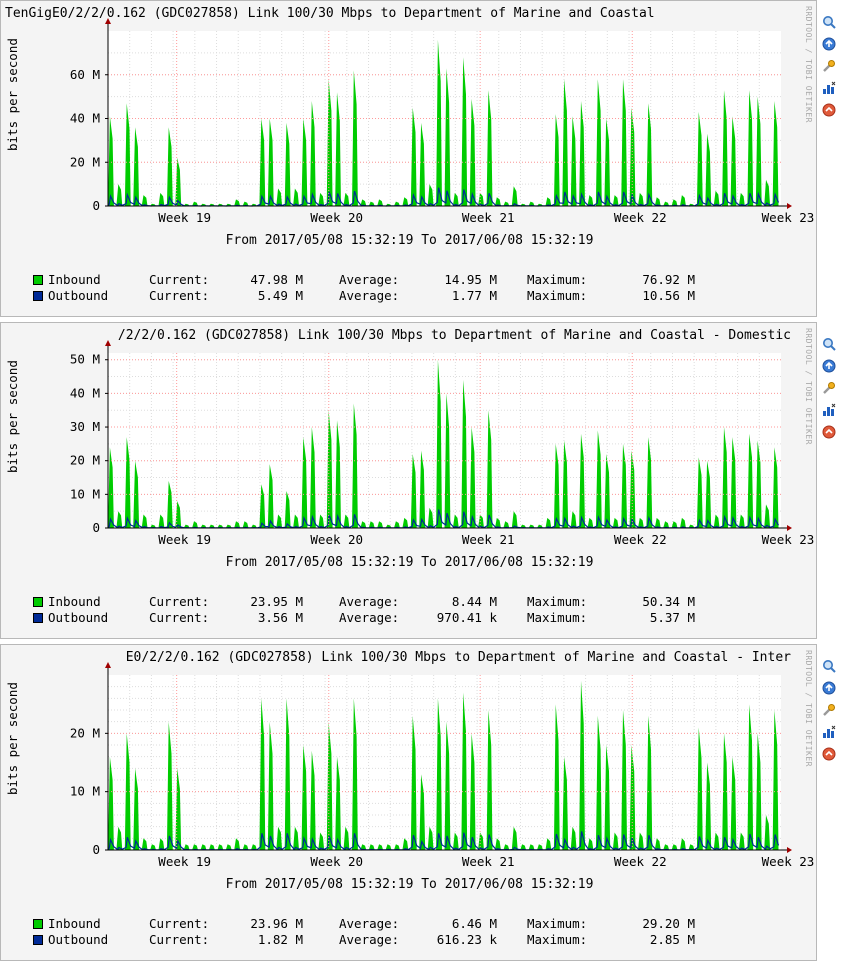 Image resolution: width=841 pixels, height=961 pixels. Describe the element at coordinates (672, 617) in the screenshot. I see `legend-maximum-value: 5.37 M` at that location.